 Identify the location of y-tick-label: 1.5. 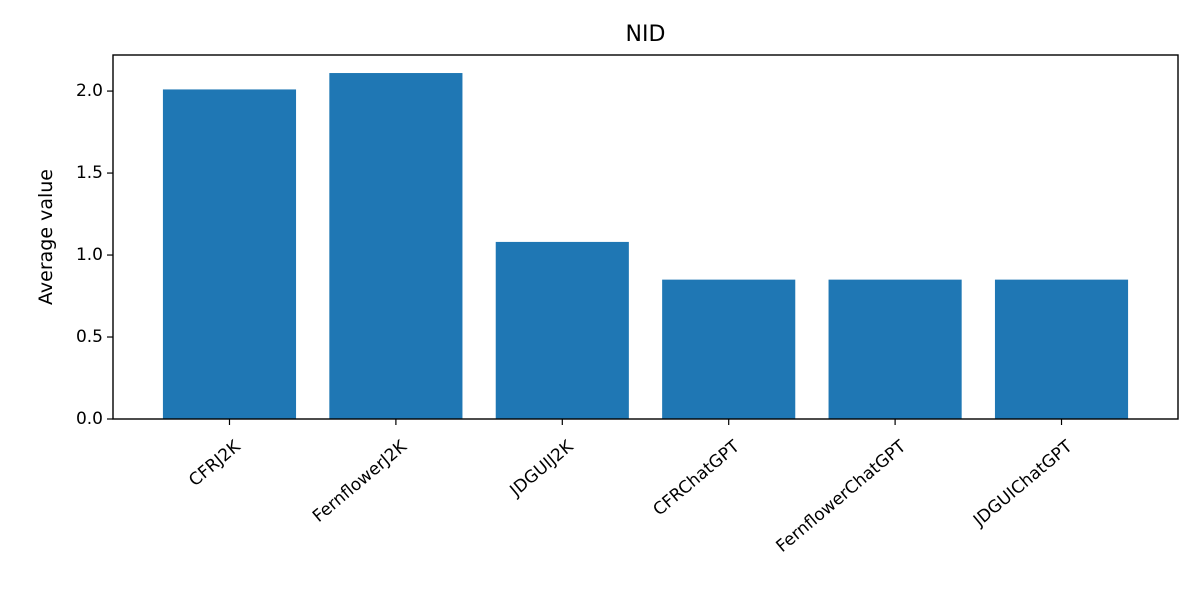
(89, 173).